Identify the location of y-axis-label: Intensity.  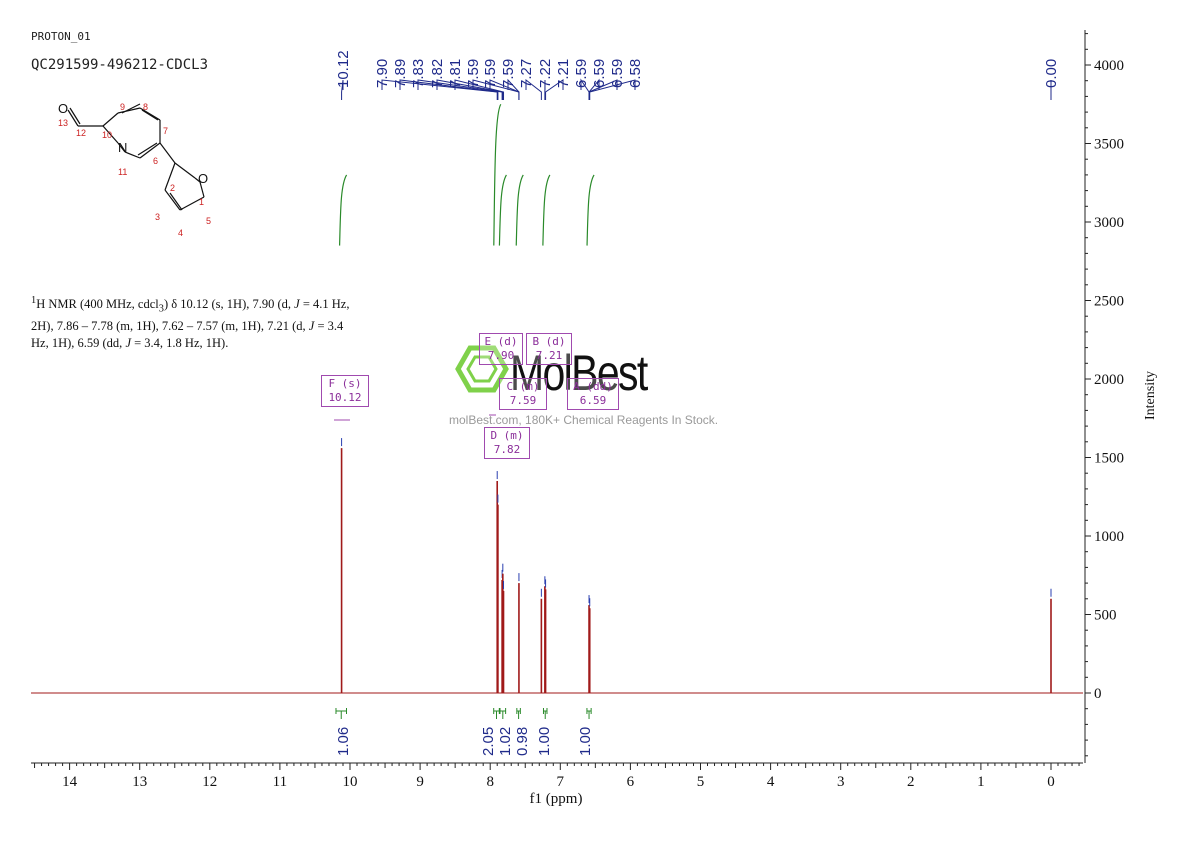
(1150, 395).